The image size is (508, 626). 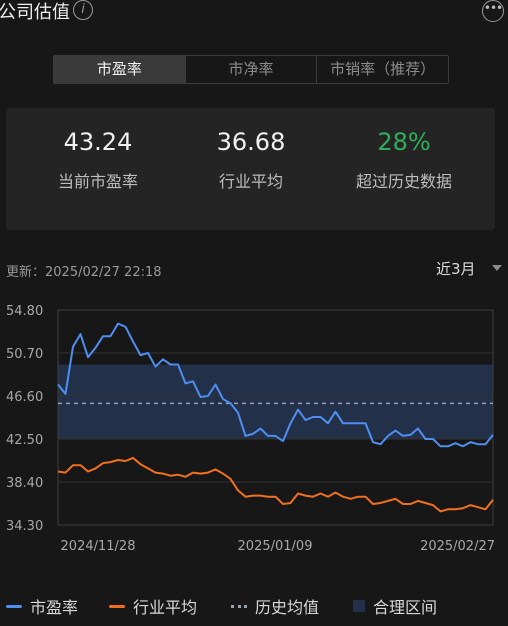 I want to click on tab-pb: 市净率, so click(x=250, y=69).